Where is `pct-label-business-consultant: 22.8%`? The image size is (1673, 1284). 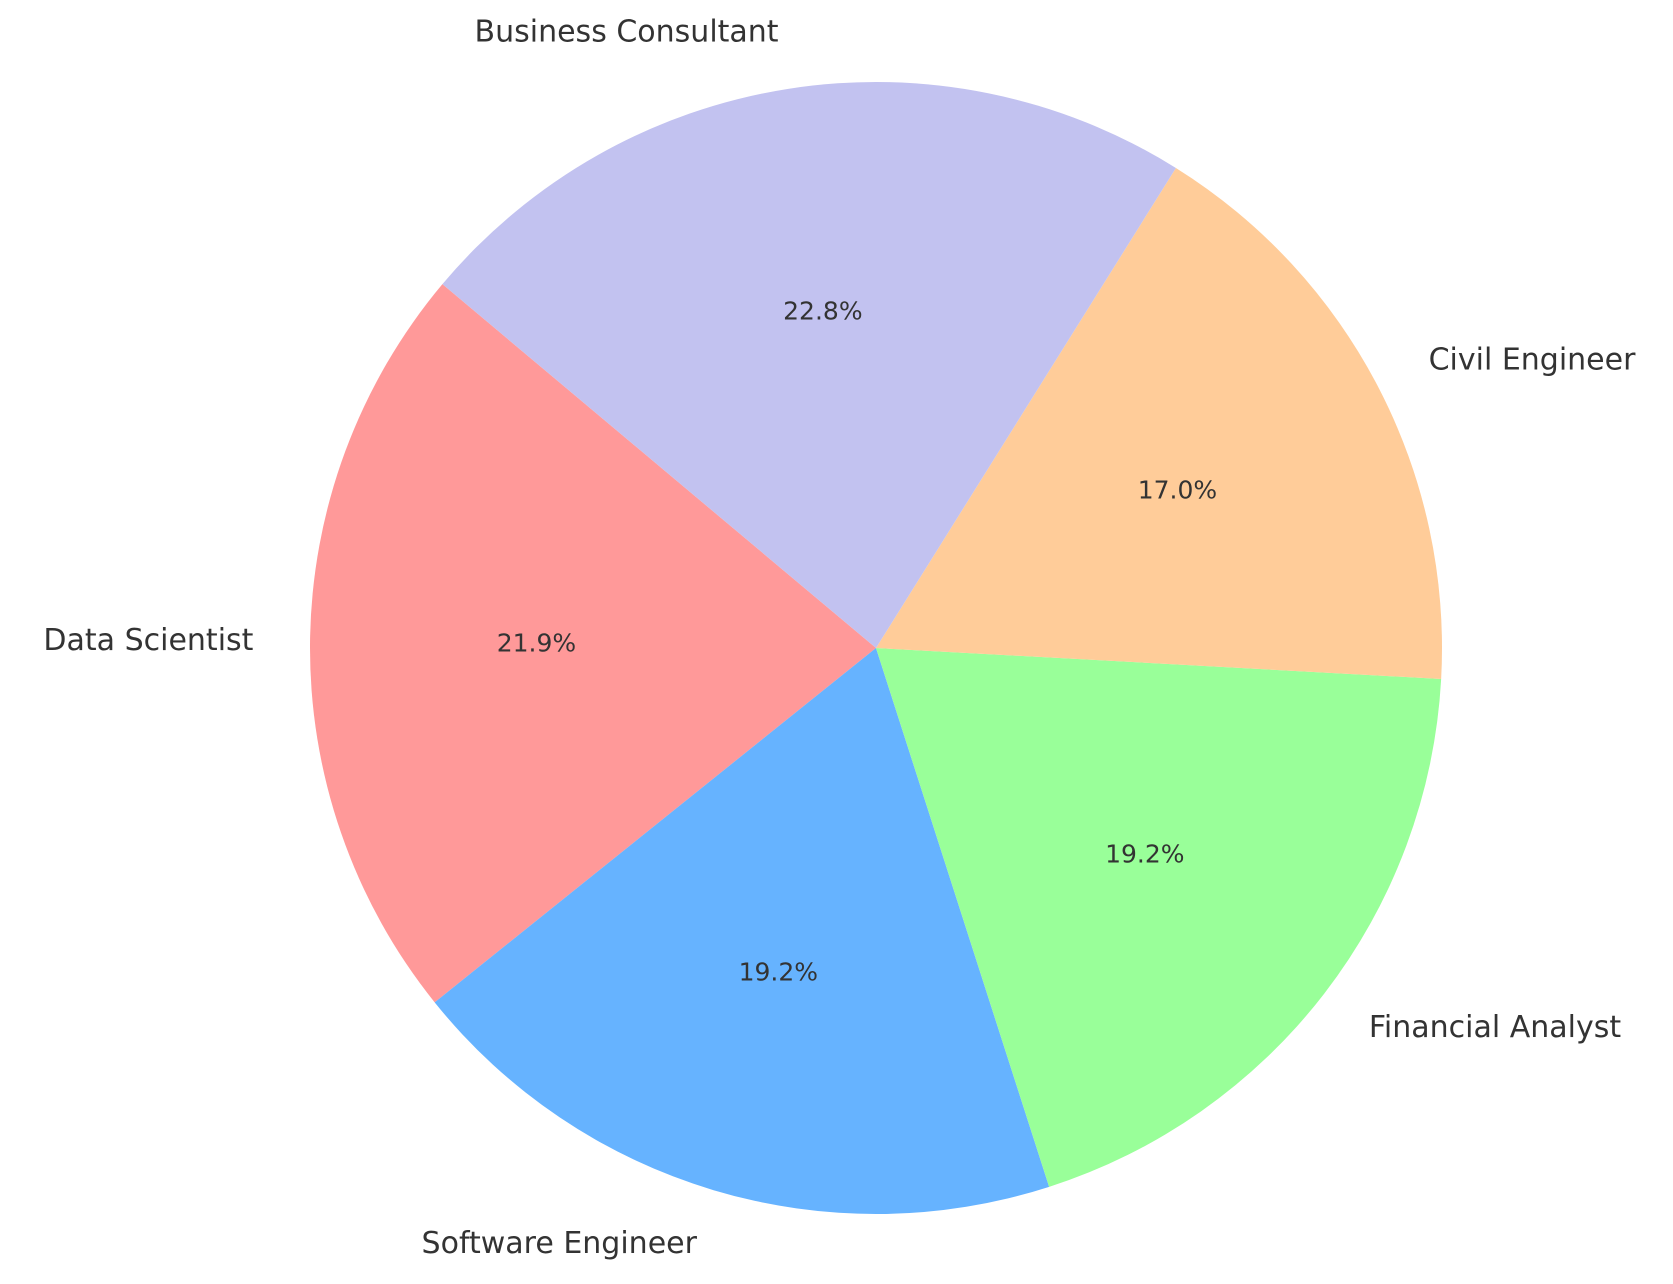
pct-label-business-consultant: 22.8% is located at coordinates (822, 311).